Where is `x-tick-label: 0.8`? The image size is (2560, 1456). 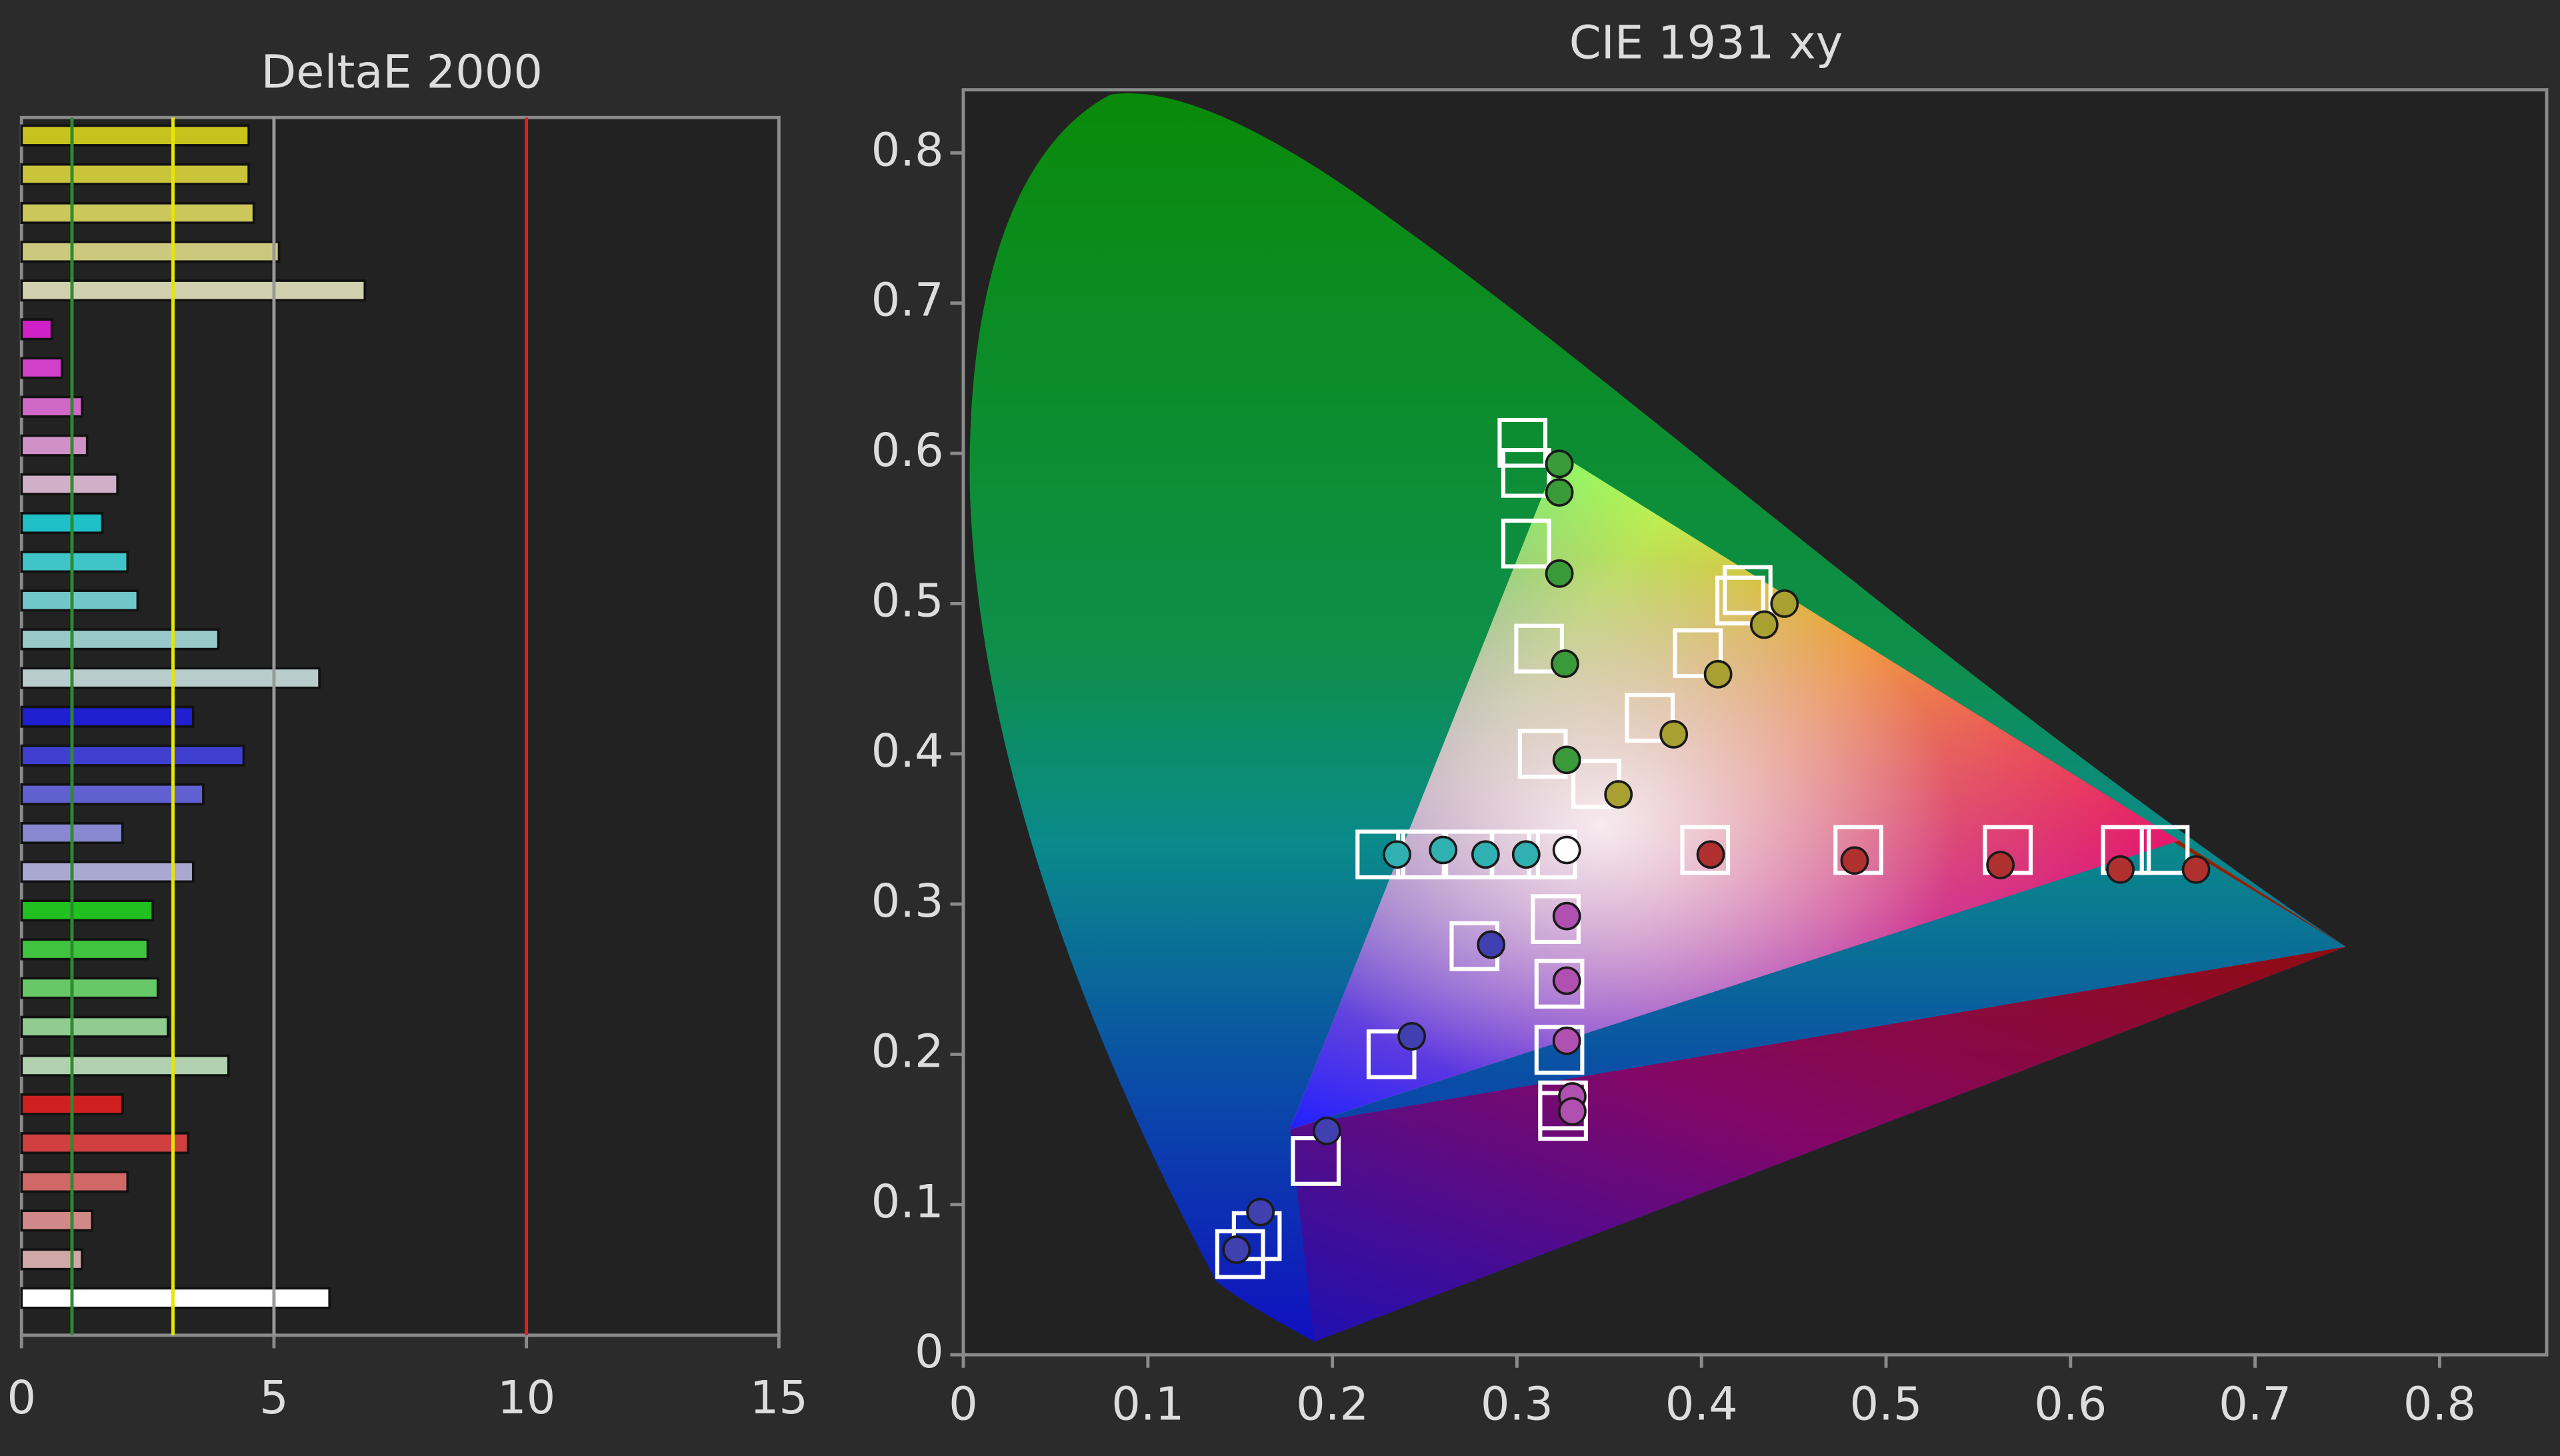 x-tick-label: 0.8 is located at coordinates (2439, 1404).